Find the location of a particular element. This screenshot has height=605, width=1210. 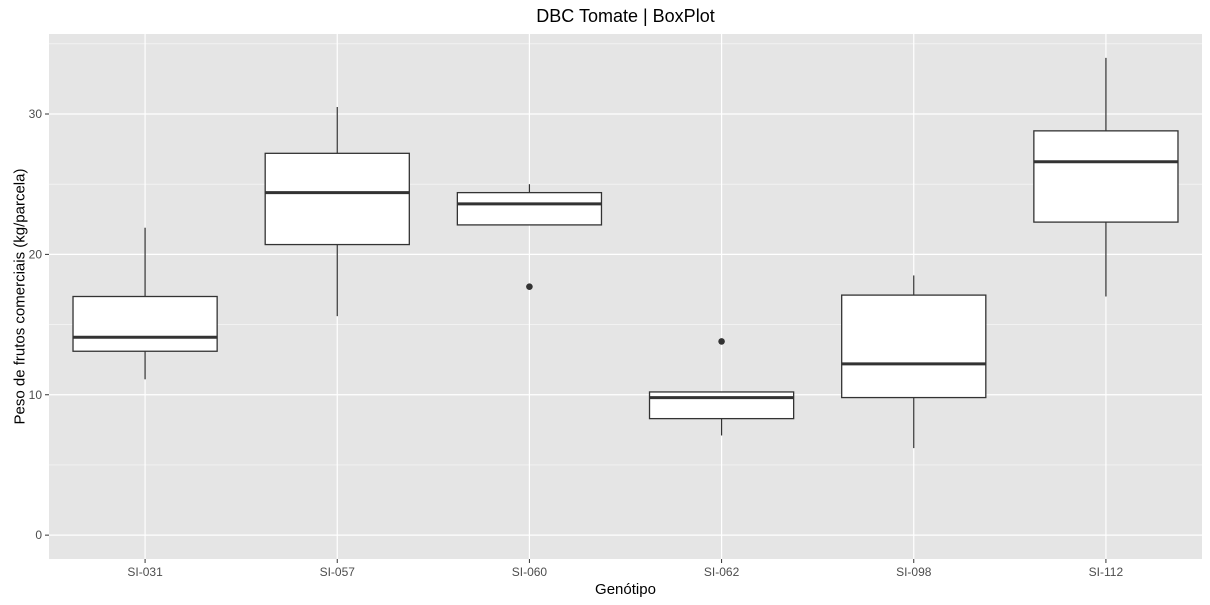

x-tick-label: SI-112 is located at coordinates (1106, 572).